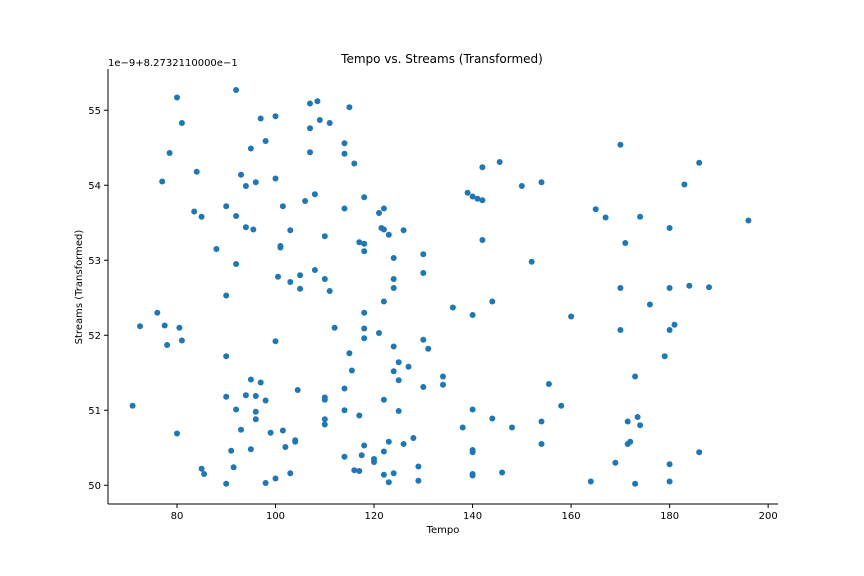  What do you see at coordinates (443, 530) in the screenshot?
I see `x-axis-label: Tempo` at bounding box center [443, 530].